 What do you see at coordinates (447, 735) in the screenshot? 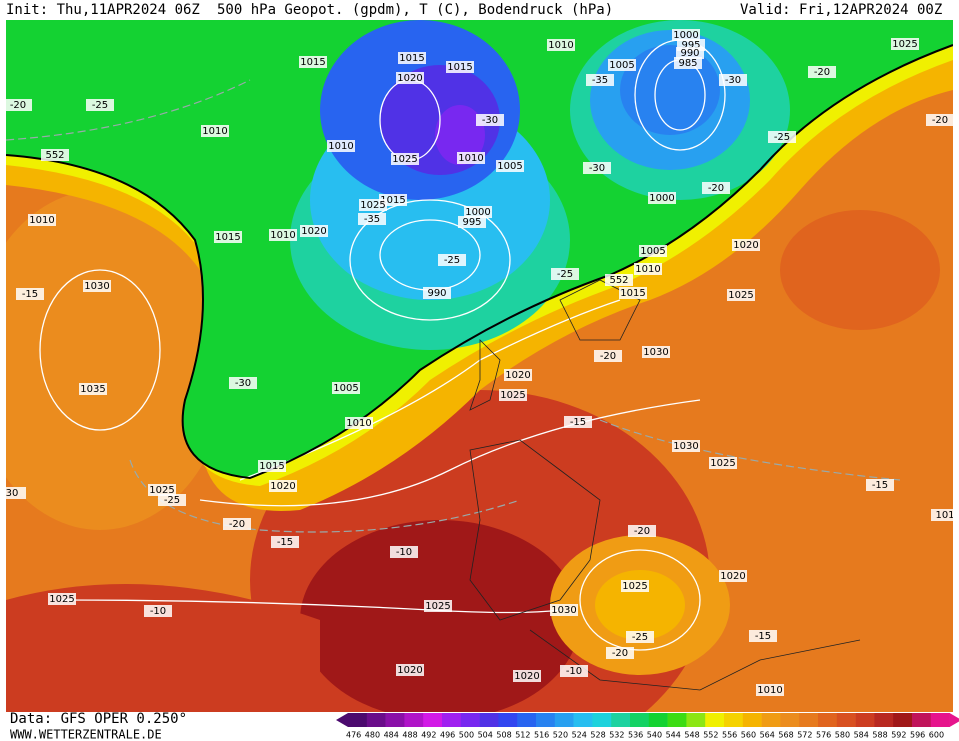
I see `colorbar-label: 496` at bounding box center [447, 735].